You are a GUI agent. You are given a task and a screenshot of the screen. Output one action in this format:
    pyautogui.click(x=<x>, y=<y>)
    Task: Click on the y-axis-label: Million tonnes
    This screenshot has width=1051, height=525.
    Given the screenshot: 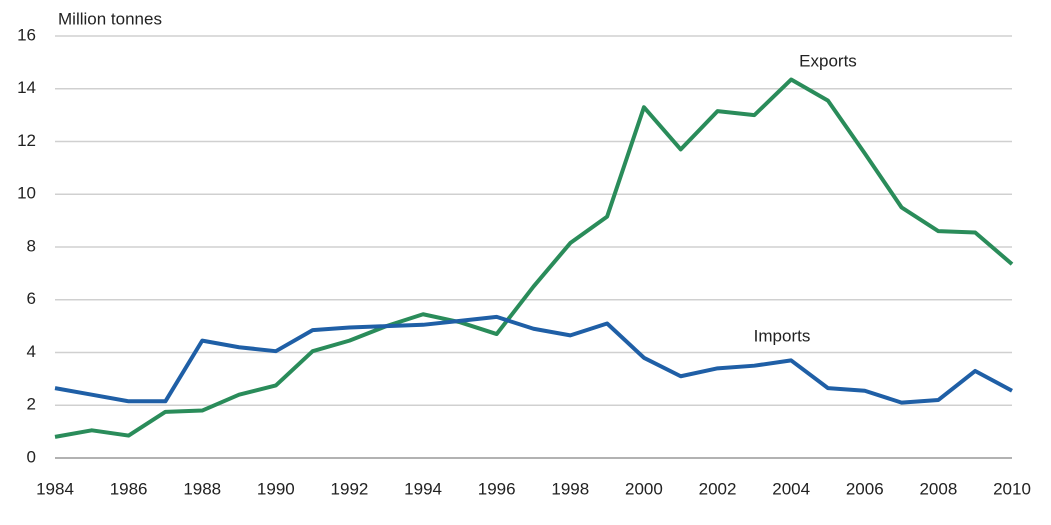 What is the action you would take?
    pyautogui.click(x=110, y=18)
    